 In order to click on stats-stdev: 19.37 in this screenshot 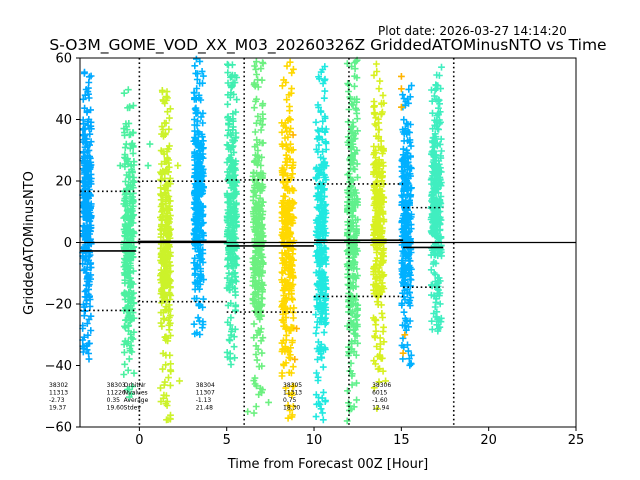, I will do `click(57, 408)`.